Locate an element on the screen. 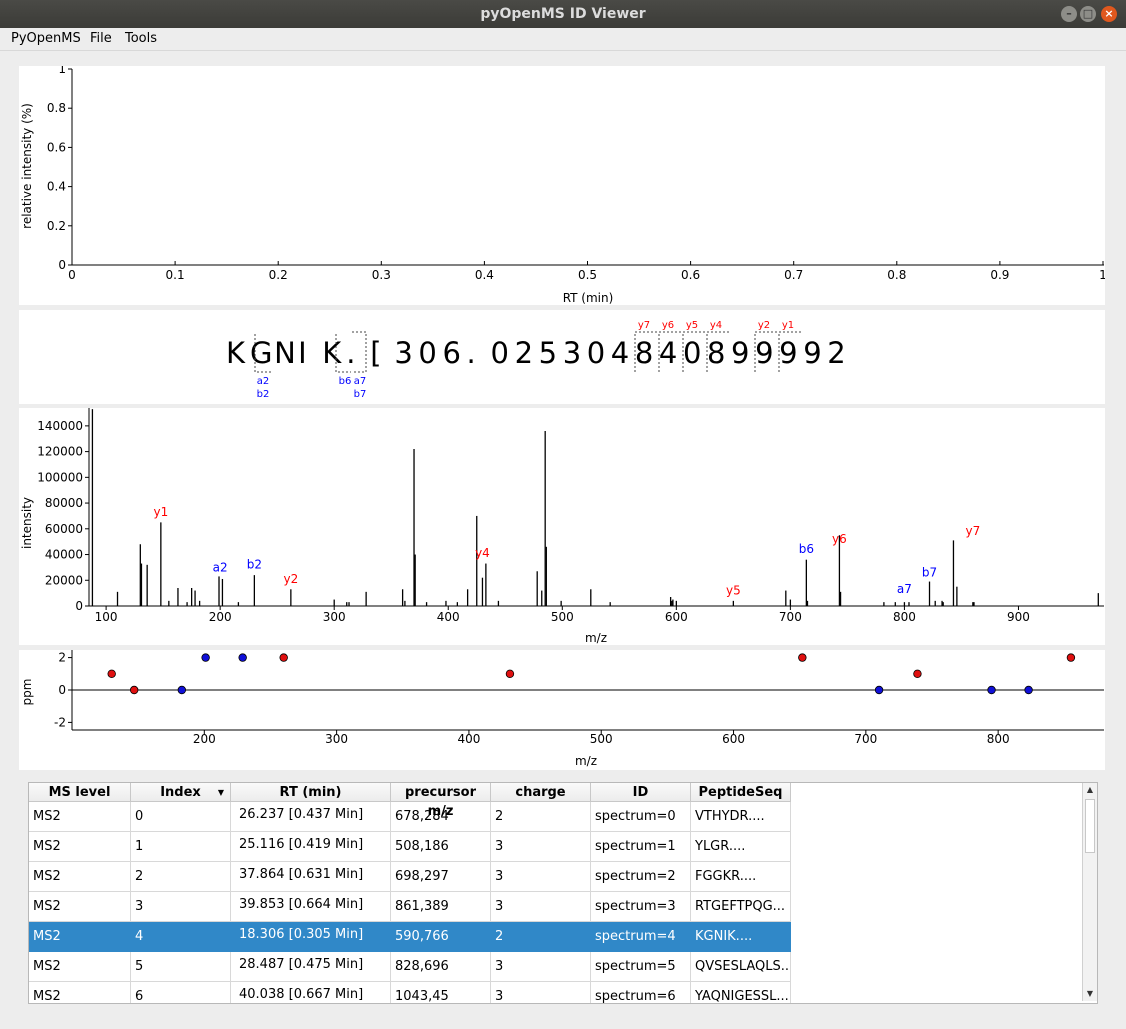 The height and width of the screenshot is (1029, 1126). sequence-letter: 8 is located at coordinates (716, 353).